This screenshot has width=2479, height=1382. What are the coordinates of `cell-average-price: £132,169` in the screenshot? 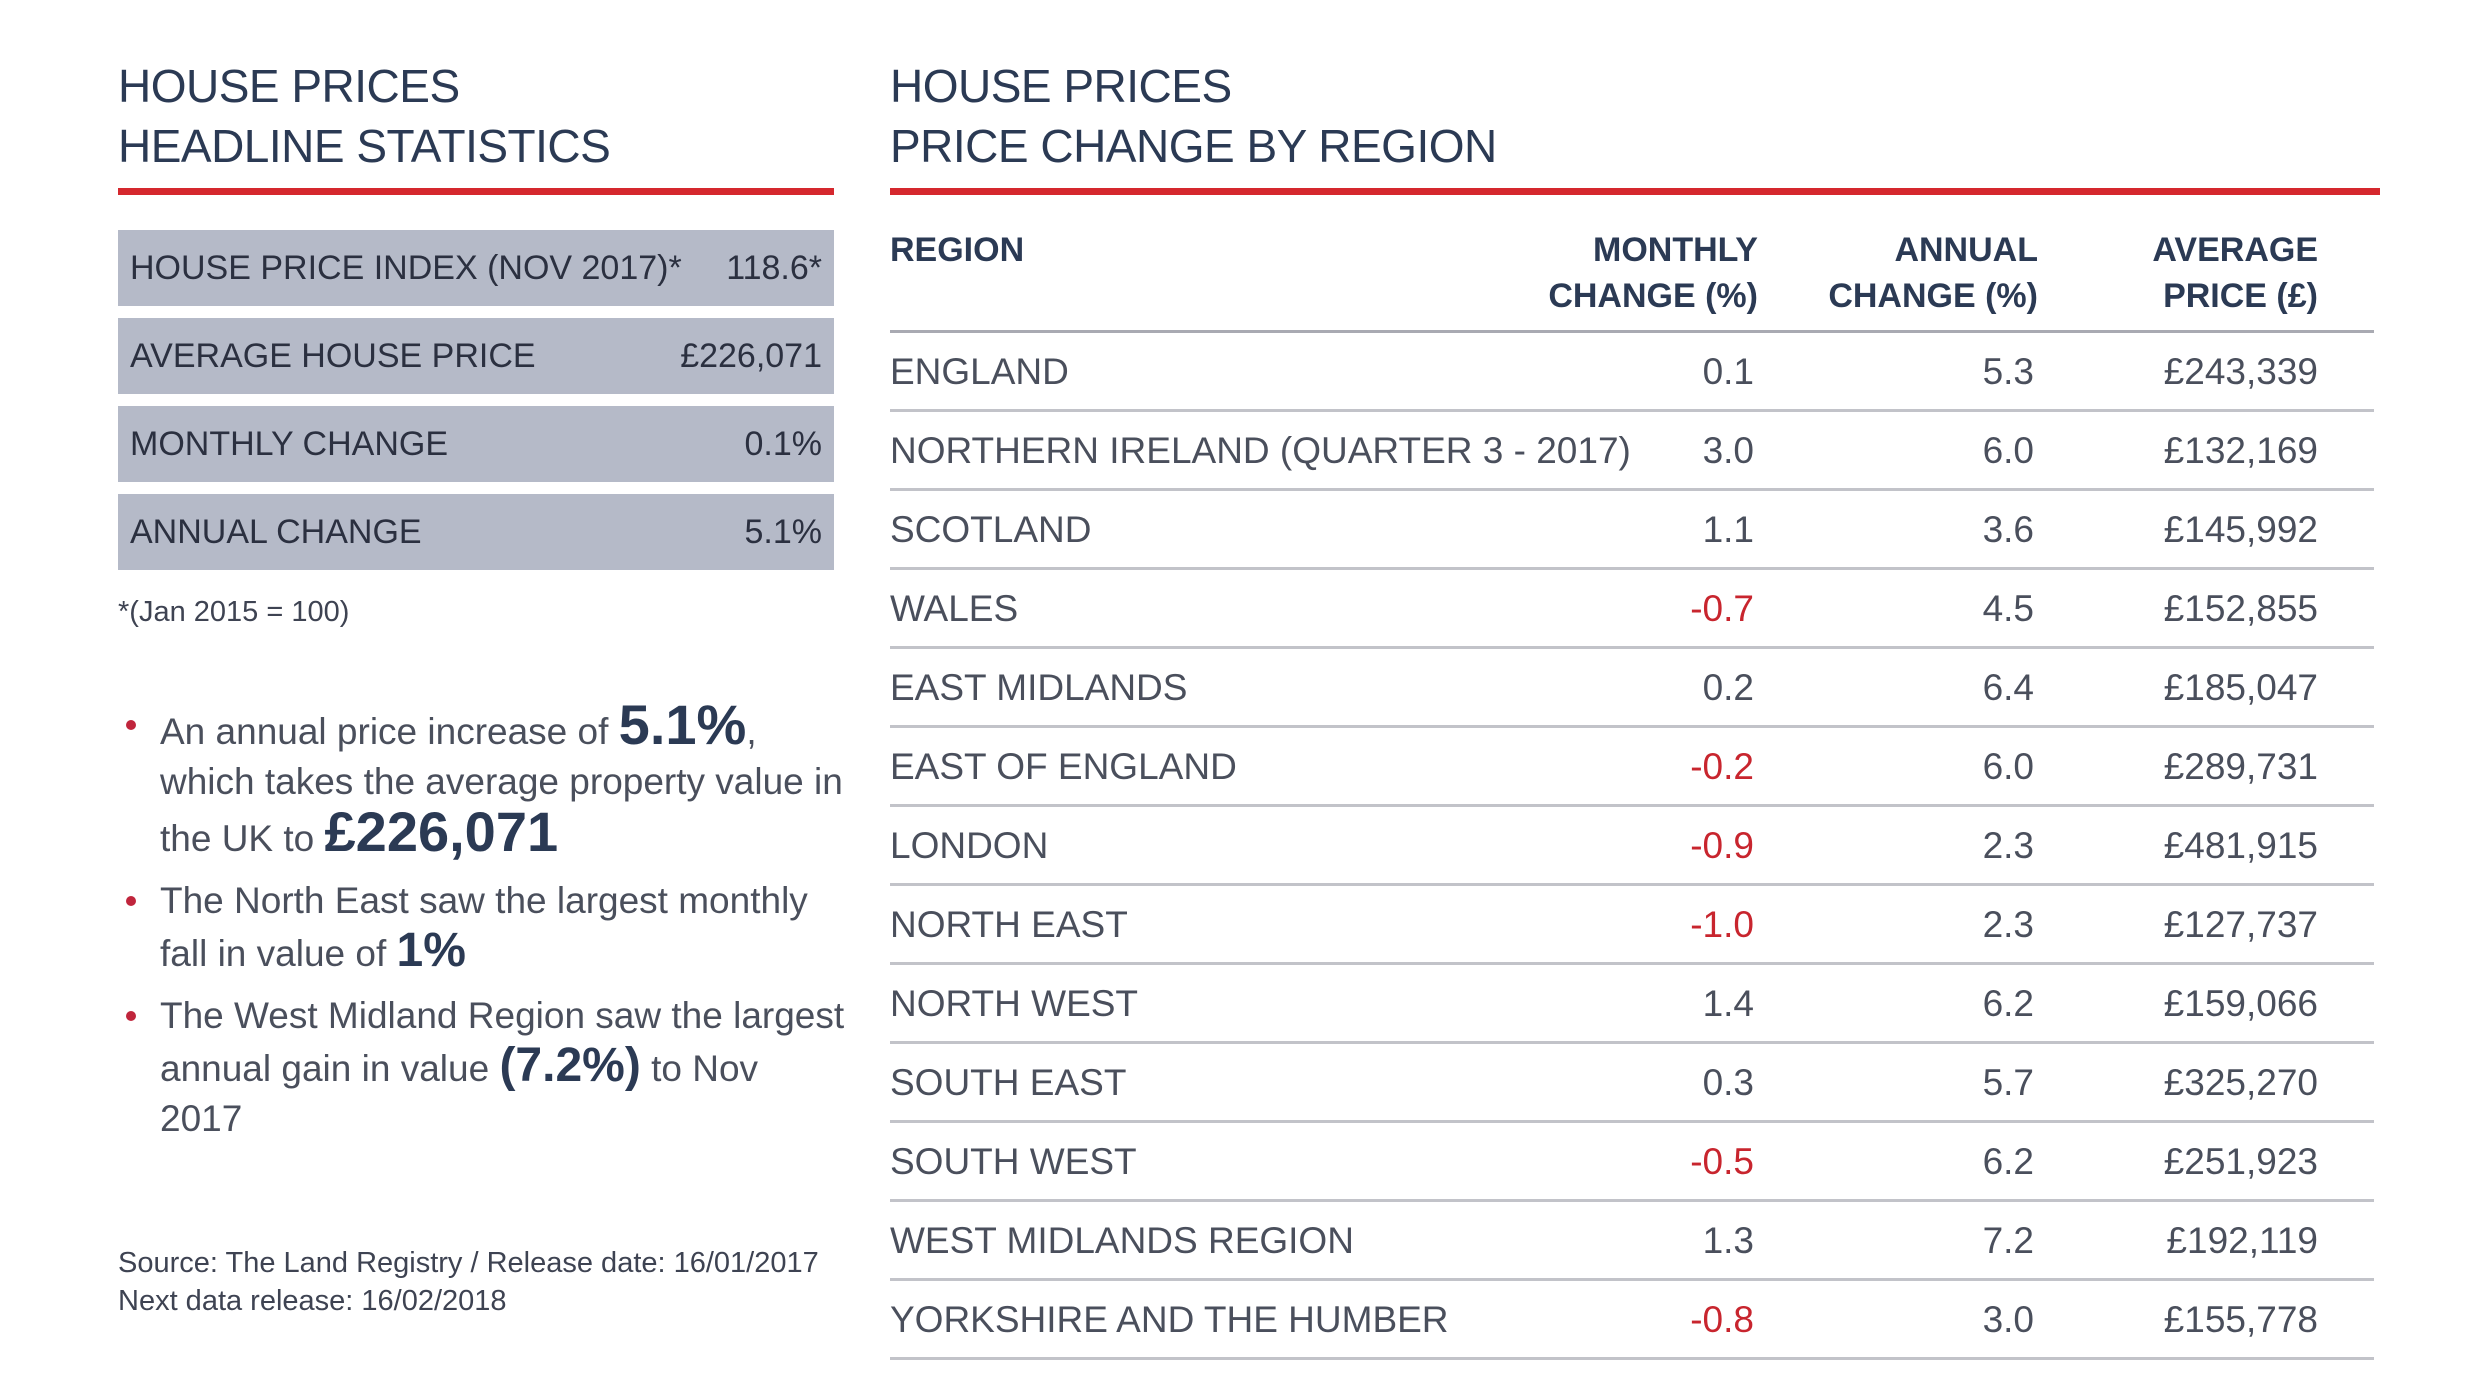 It's located at (2240, 450).